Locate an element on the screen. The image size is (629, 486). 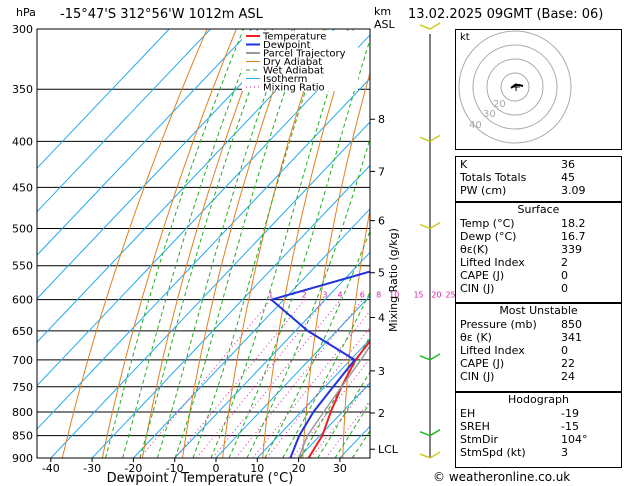
mu-row: CAPE (J) 22 is located at coordinates (517, 363).